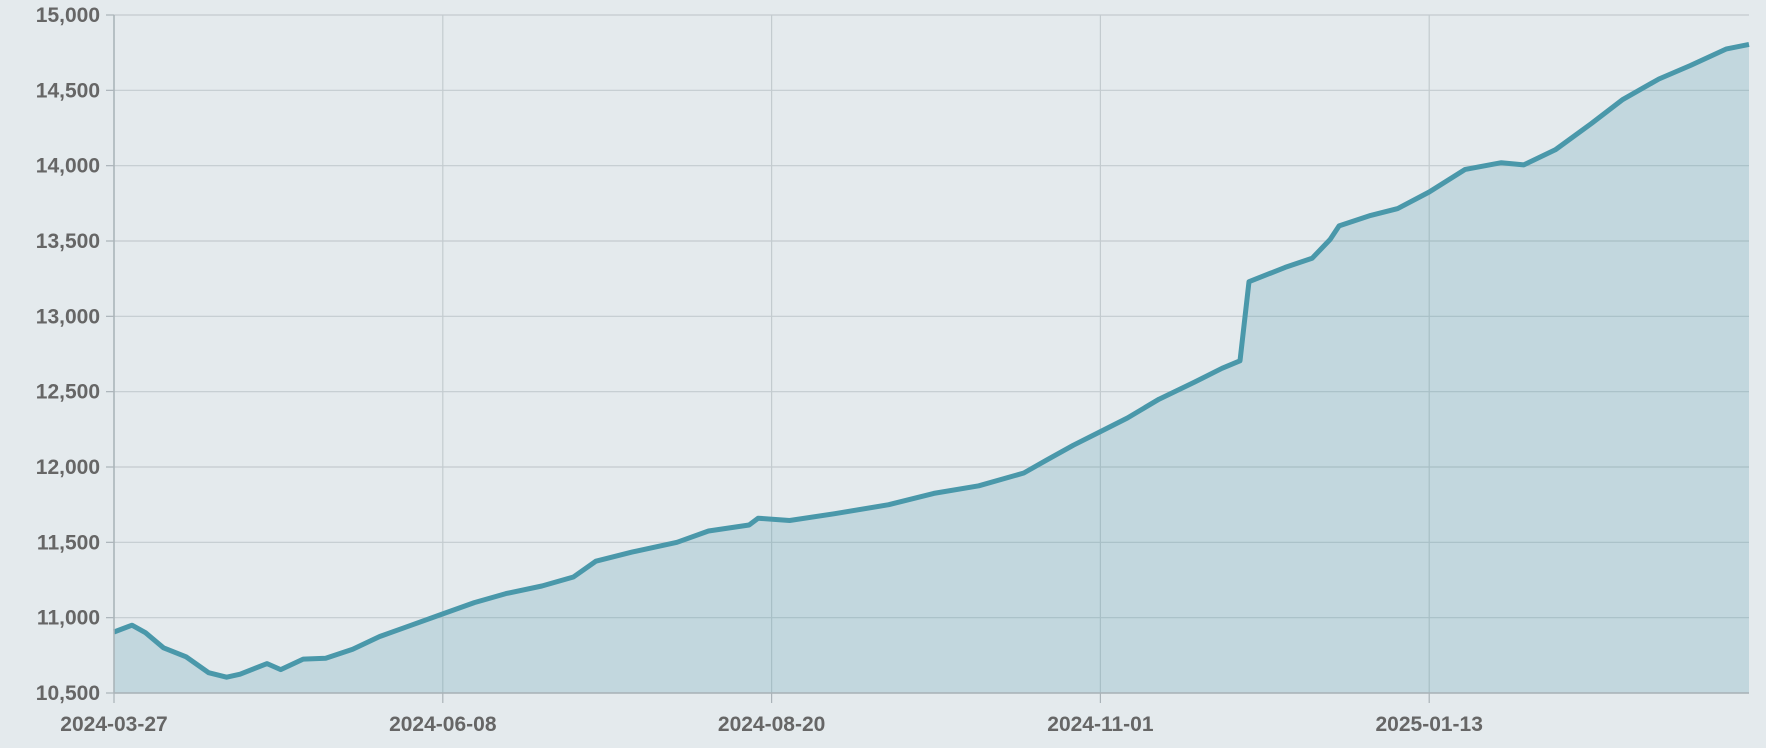 The image size is (1766, 748). Describe the element at coordinates (113, 724) in the screenshot. I see `x-tick-label: 2024-03-27` at that location.